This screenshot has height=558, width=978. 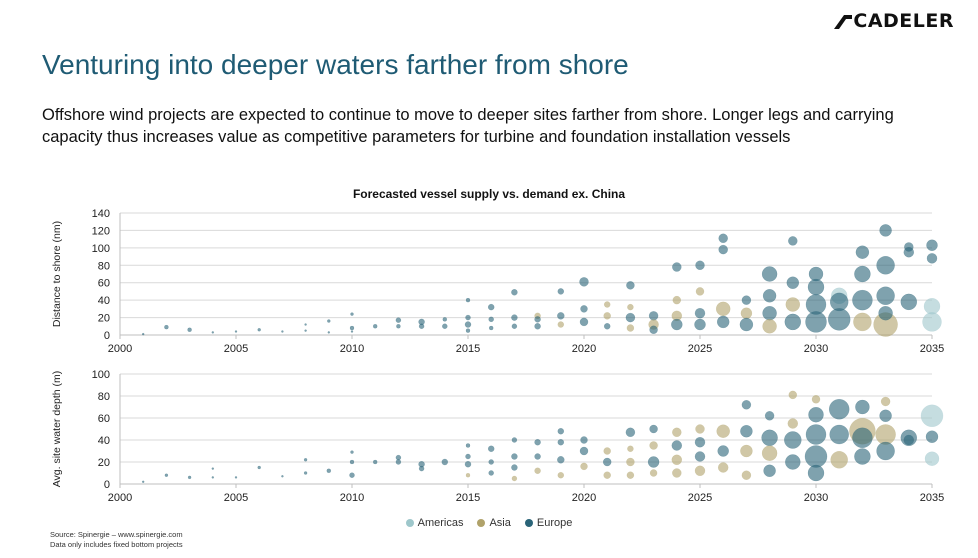 What do you see at coordinates (468, 498) in the screenshot?
I see `depth-xtick-label: 2015` at bounding box center [468, 498].